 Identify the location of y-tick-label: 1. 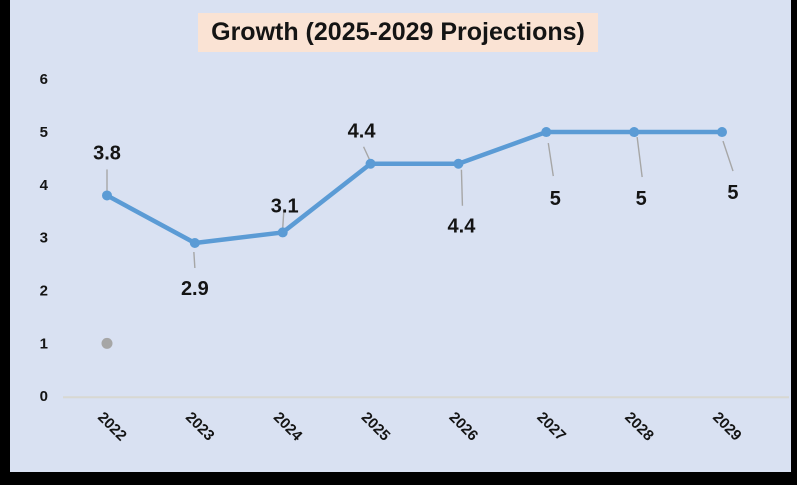
(44, 343).